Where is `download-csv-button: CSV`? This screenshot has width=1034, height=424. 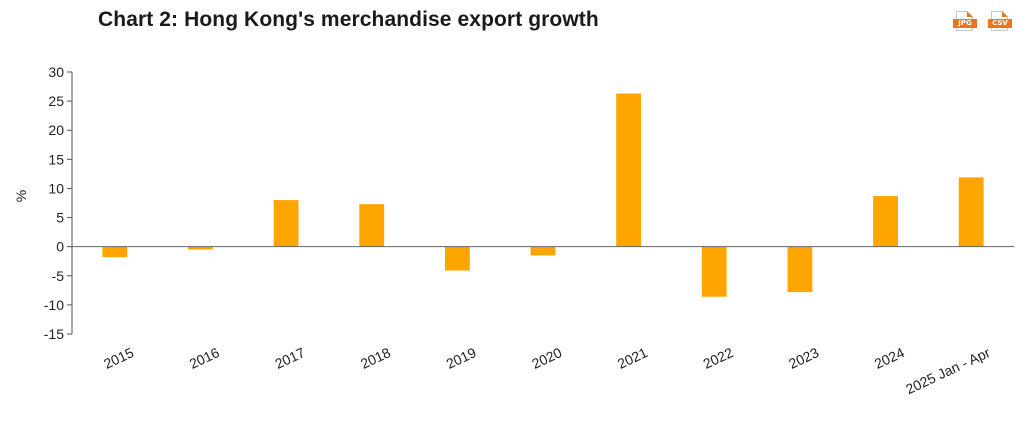 download-csv-button: CSV is located at coordinates (1000, 22).